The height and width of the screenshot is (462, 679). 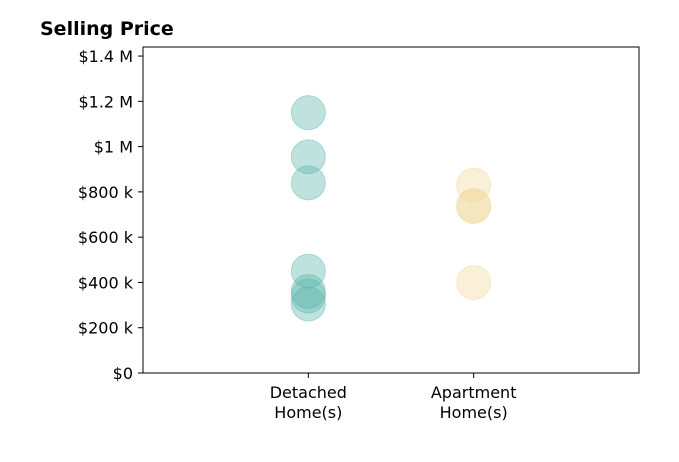 I want to click on y-tick-label: $1 M, so click(x=113, y=147).